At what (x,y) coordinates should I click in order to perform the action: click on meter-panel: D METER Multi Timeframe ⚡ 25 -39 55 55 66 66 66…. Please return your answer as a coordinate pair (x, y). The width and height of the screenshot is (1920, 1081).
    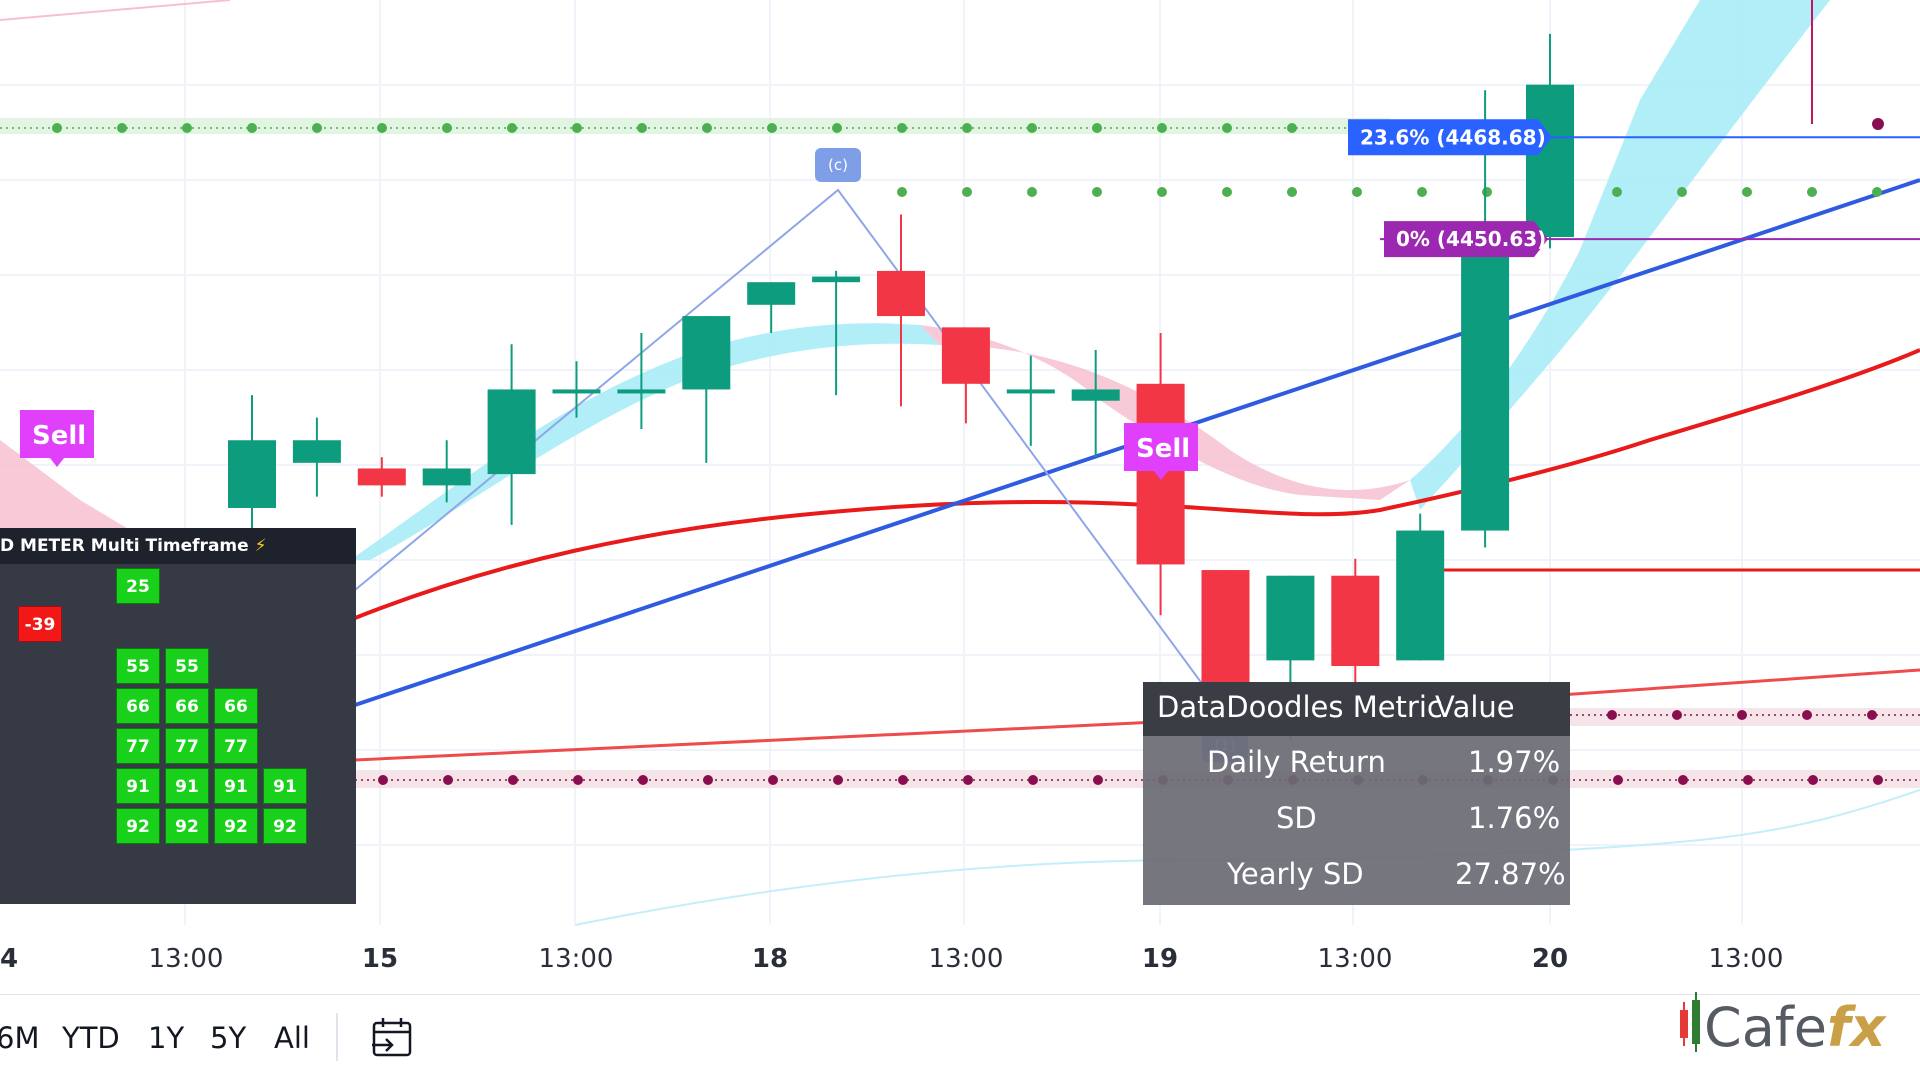
    Looking at the image, I should click on (178, 716).